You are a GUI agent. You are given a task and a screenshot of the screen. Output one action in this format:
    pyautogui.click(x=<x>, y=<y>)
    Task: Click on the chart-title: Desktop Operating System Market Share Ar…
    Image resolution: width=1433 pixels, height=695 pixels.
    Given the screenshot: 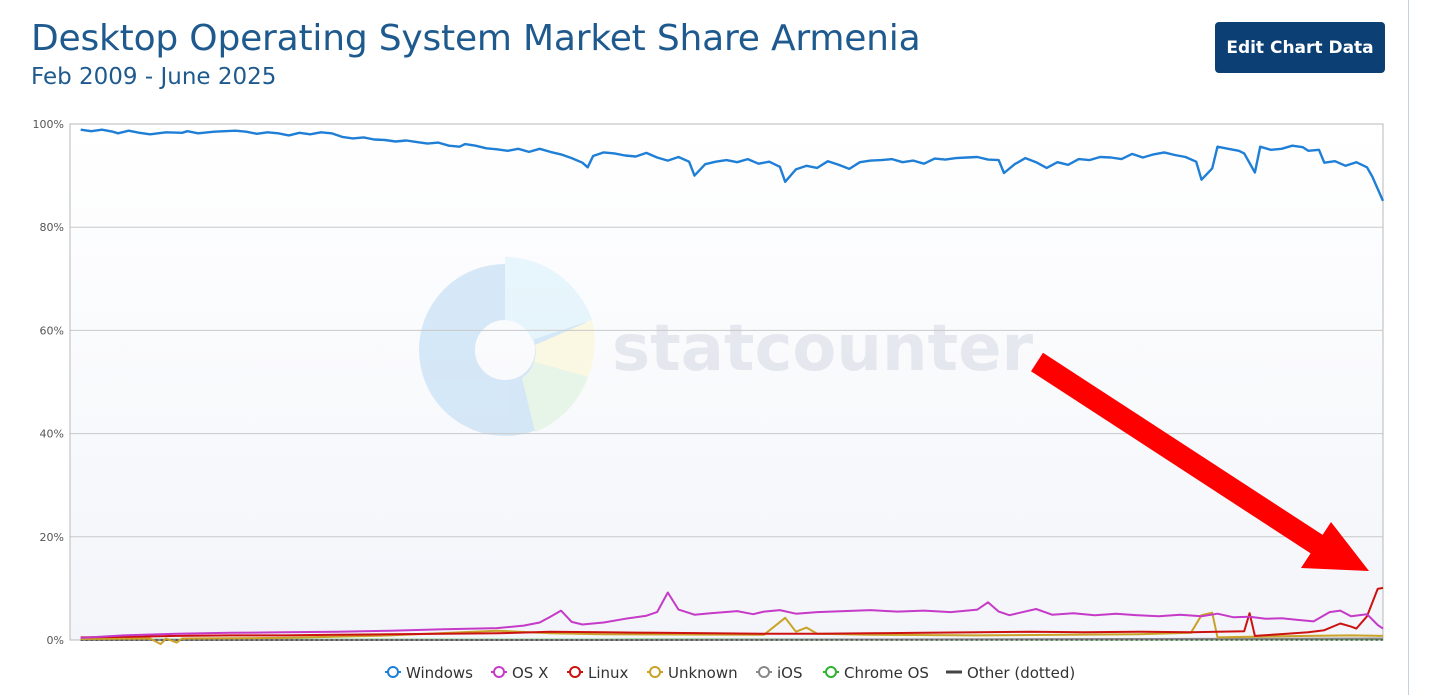 What is the action you would take?
    pyautogui.click(x=476, y=38)
    